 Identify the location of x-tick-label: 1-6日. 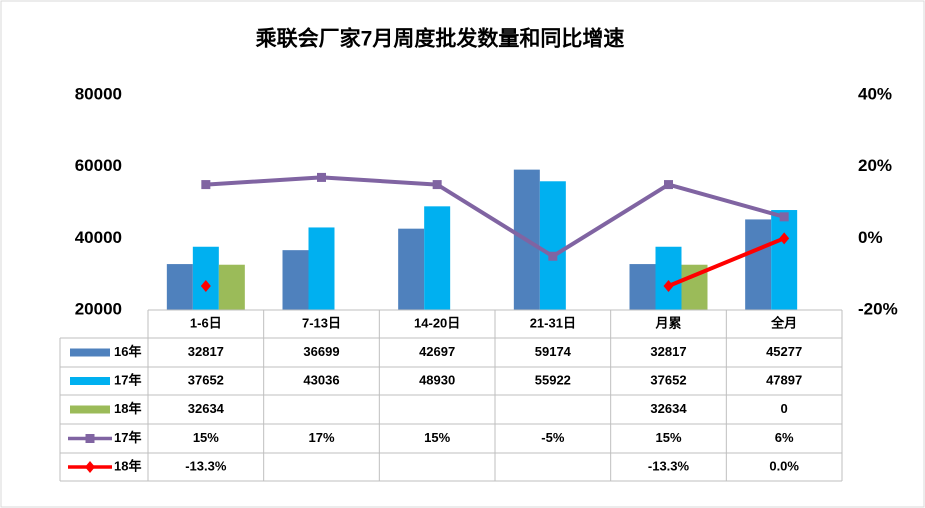
(206, 322).